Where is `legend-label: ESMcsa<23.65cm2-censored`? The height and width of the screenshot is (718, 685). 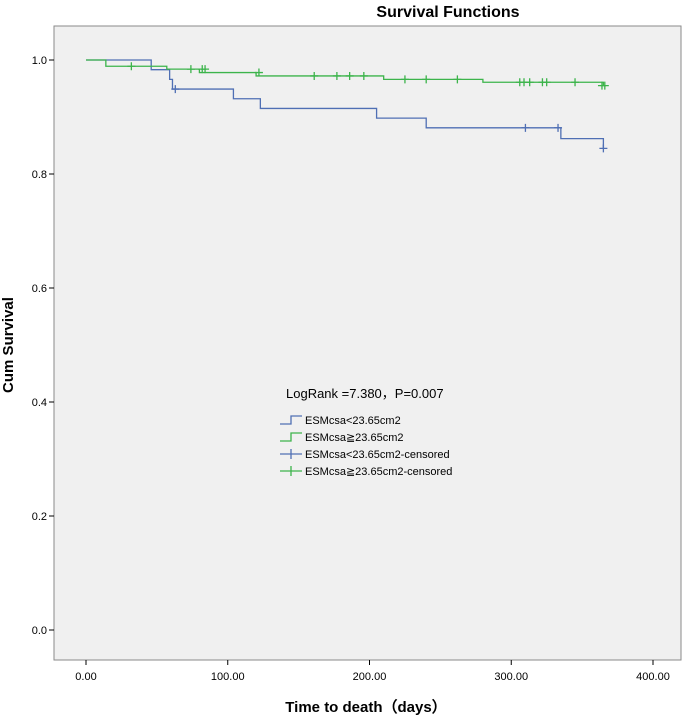
legend-label: ESMcsa<23.65cm2-censored is located at coordinates (377, 455).